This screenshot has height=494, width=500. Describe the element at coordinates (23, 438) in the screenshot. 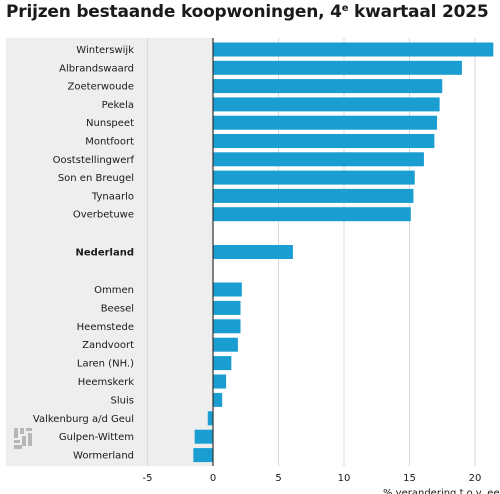

I see `cbs-logo-icon` at that location.